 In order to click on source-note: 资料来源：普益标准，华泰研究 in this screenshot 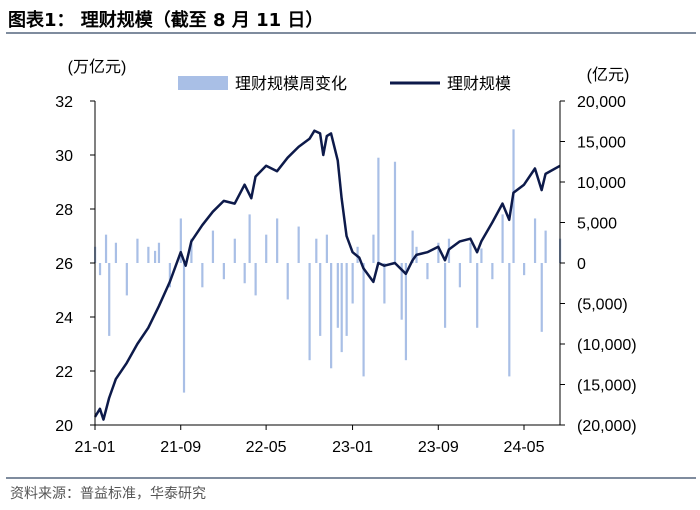, I will do `click(108, 494)`.